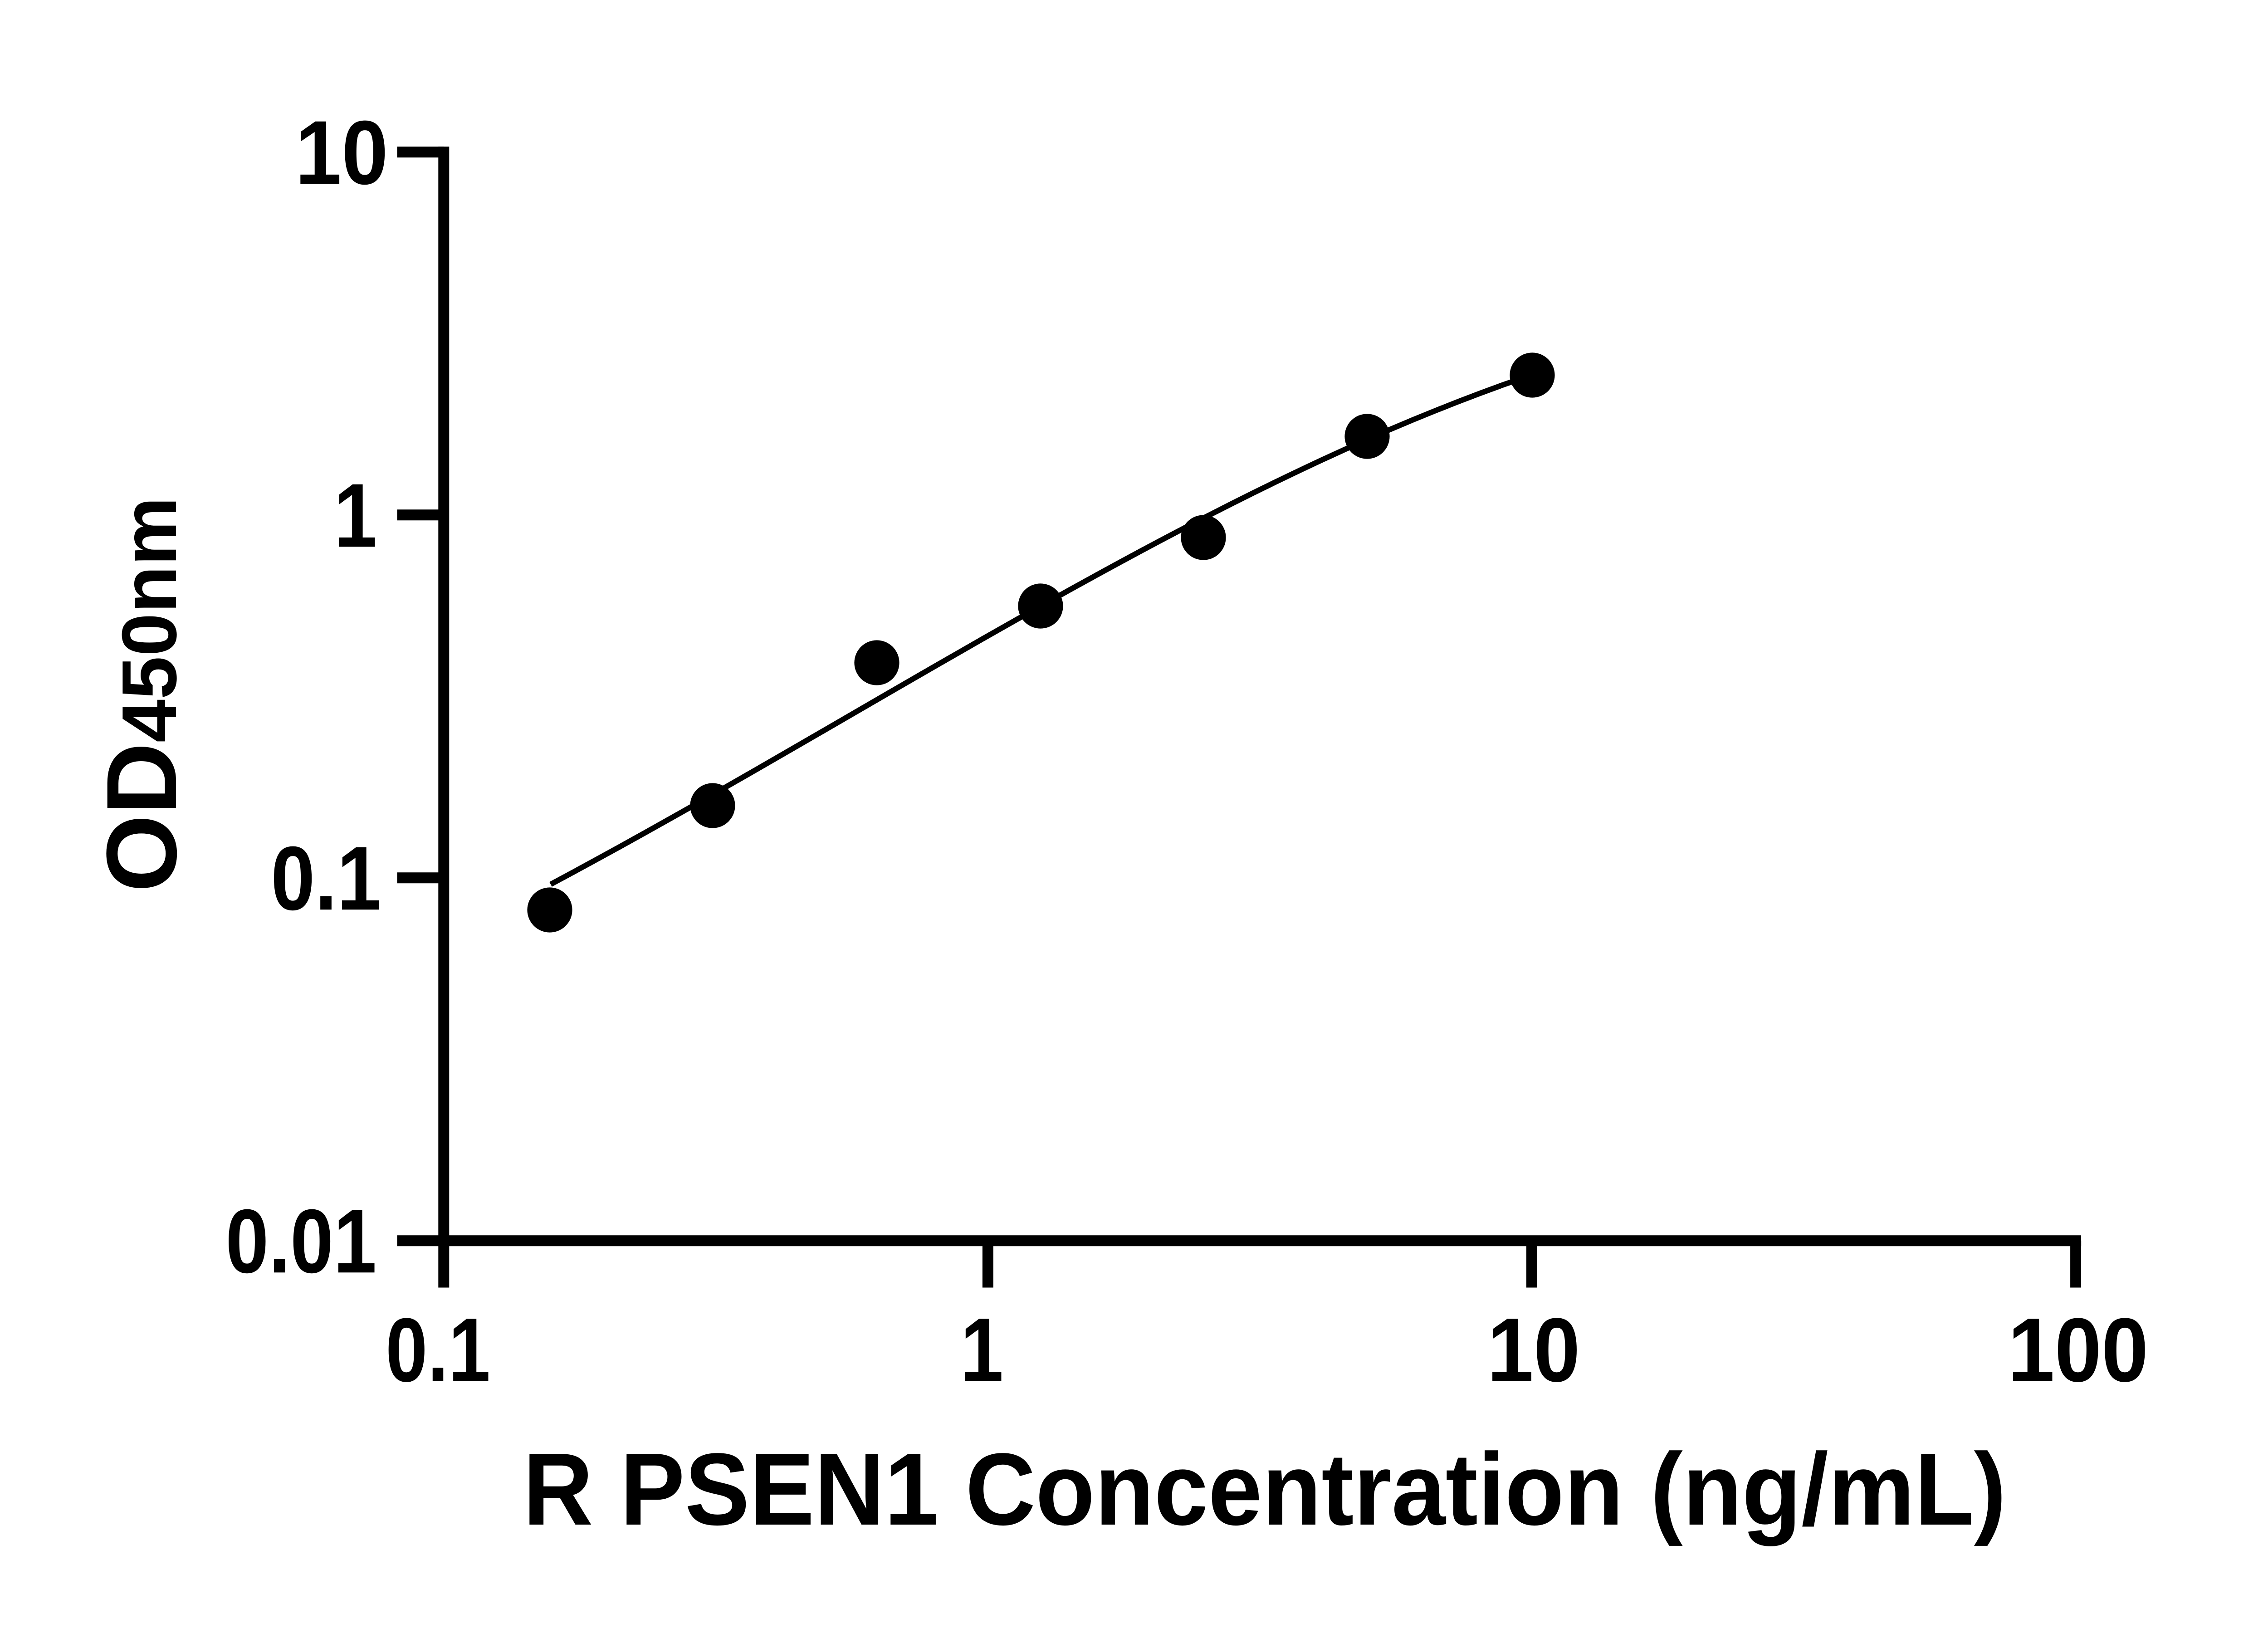  What do you see at coordinates (141, 694) in the screenshot?
I see `svg-text: OD450nm` at bounding box center [141, 694].